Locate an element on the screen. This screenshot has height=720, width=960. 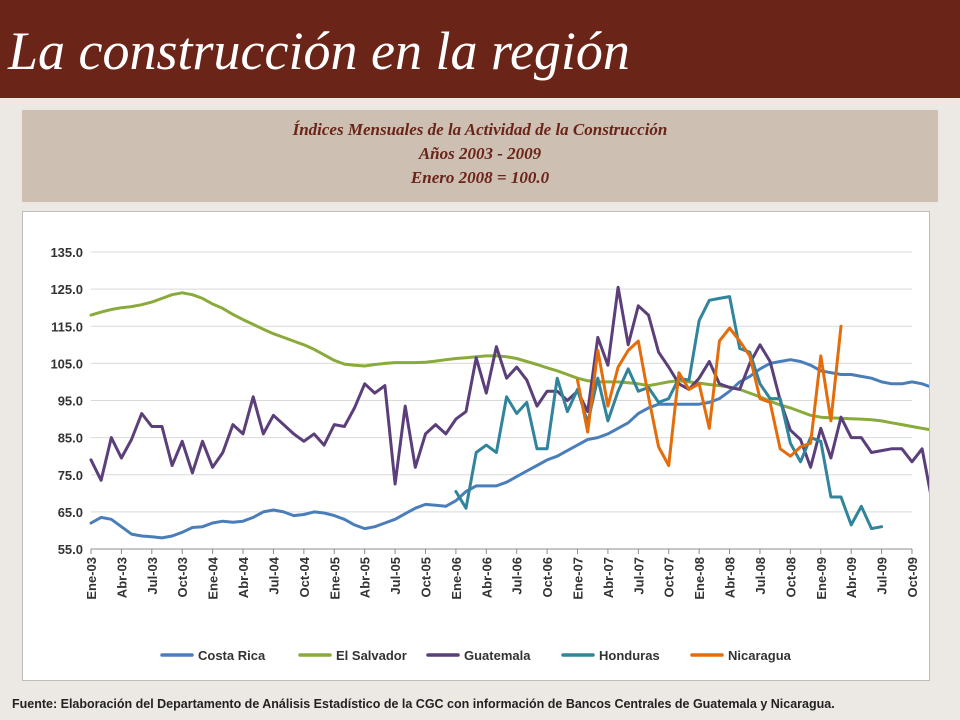
y-tick-label: 135.0 is located at coordinates (66, 252).